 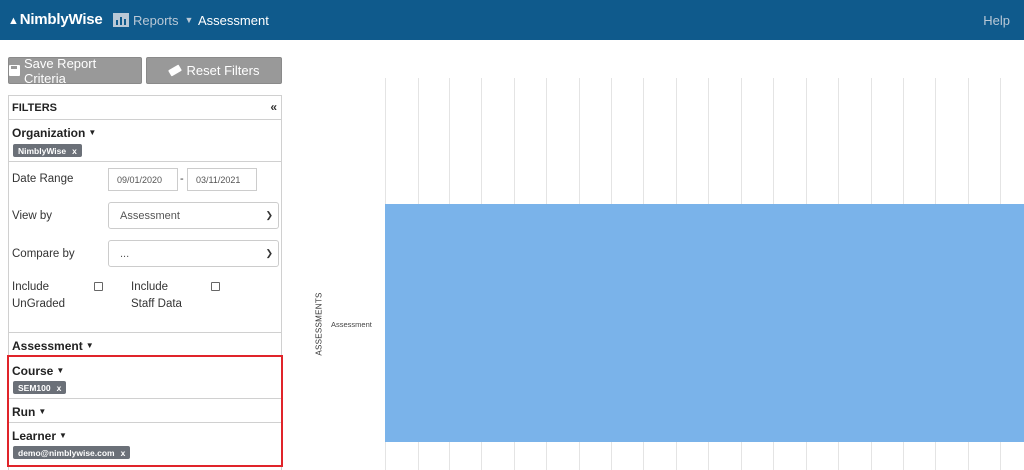 I want to click on bar-chart-icon, so click(x=121, y=20).